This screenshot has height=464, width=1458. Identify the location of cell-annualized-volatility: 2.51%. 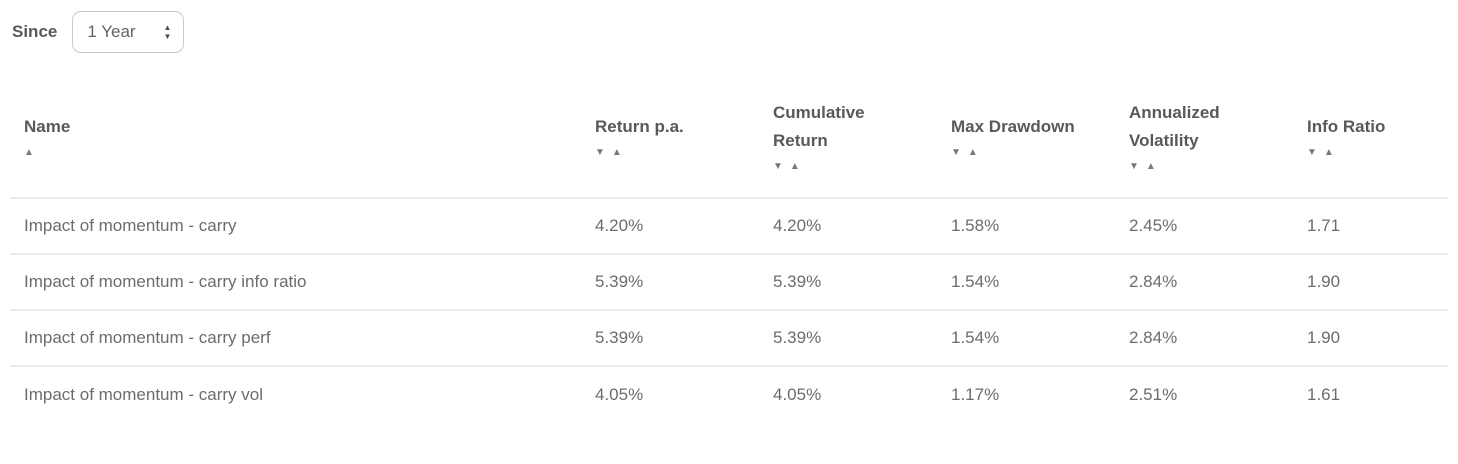
(1204, 393).